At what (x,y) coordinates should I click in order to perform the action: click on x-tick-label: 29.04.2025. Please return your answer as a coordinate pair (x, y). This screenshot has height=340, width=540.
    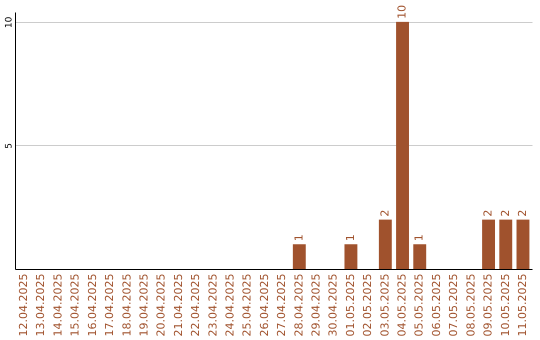
    Looking at the image, I should click on (316, 305).